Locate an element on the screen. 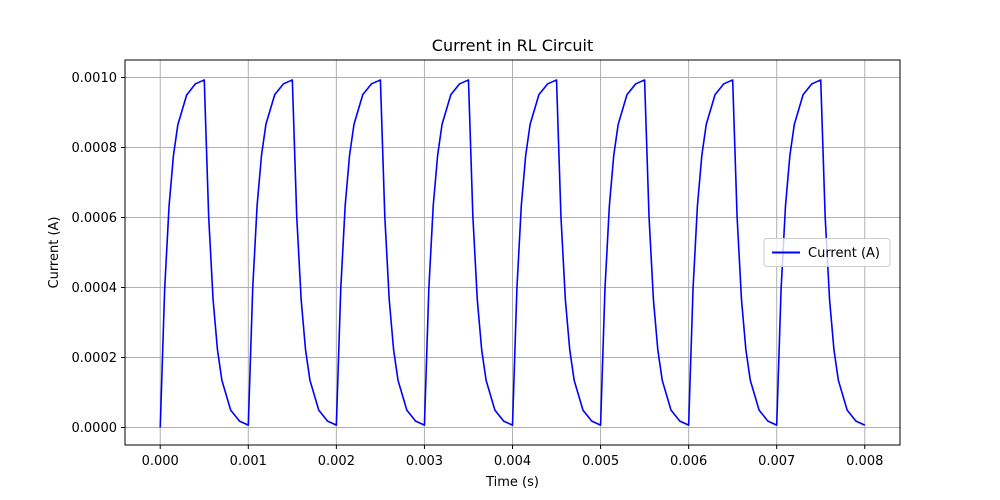 This screenshot has height=500, width=1000. legend-box is located at coordinates (827, 252).